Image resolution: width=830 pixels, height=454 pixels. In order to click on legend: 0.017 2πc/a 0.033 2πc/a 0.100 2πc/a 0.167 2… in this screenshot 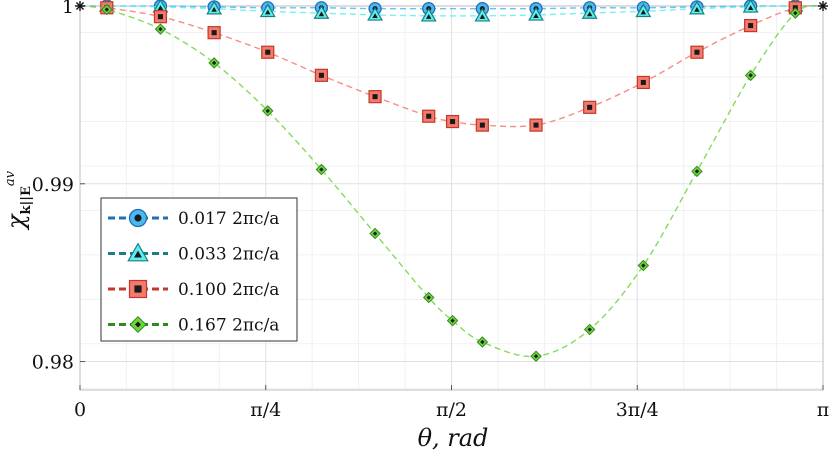, I will do `click(199, 269)`.